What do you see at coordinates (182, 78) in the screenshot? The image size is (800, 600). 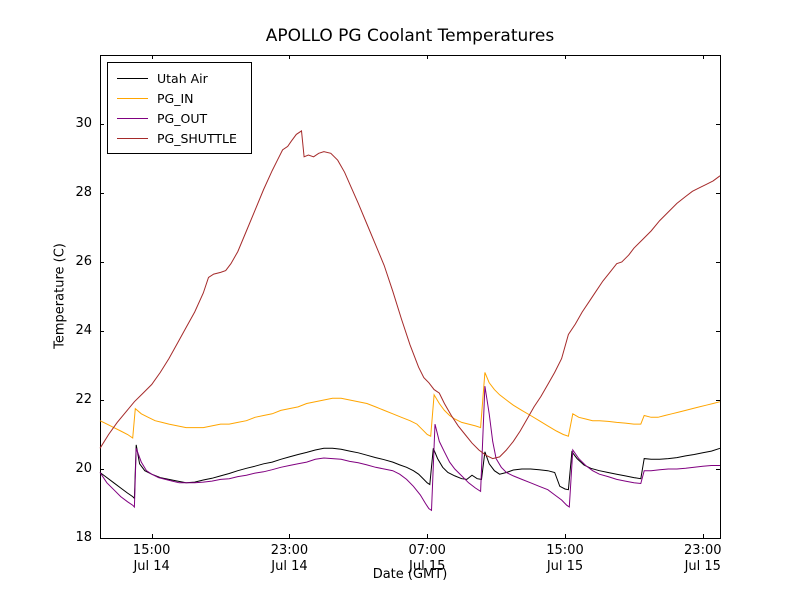 I see `legend-label-utah-air: Utah Air` at bounding box center [182, 78].